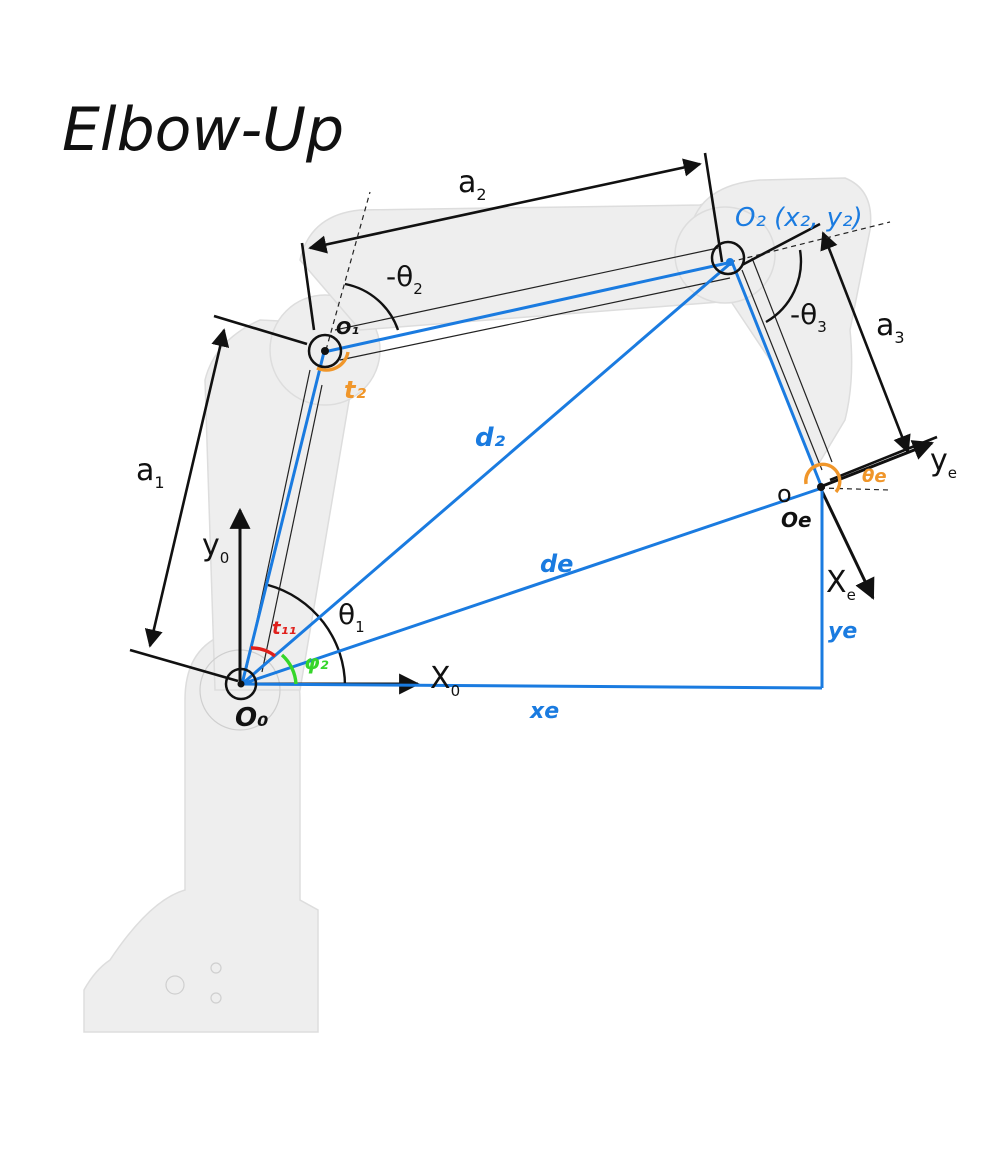 This screenshot has width=1000, height=1155. Describe the element at coordinates (252, 718) in the screenshot. I see `label-O0: O₀` at that location.